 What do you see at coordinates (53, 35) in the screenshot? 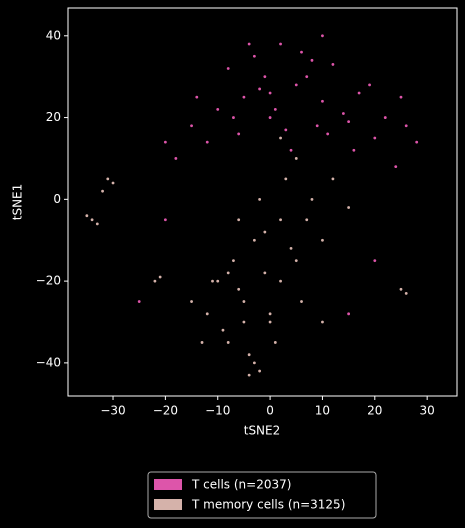
I see `y-tick-label: 40` at bounding box center [53, 35].